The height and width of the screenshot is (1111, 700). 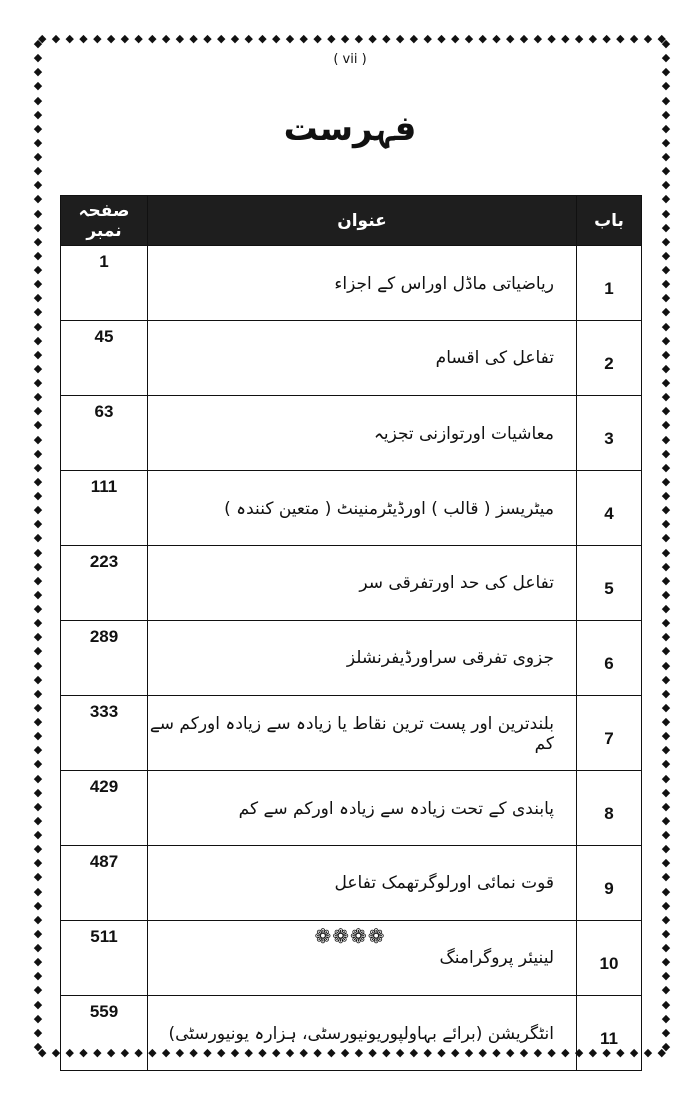 I want to click on page-number-cell: 63, so click(x=104, y=433).